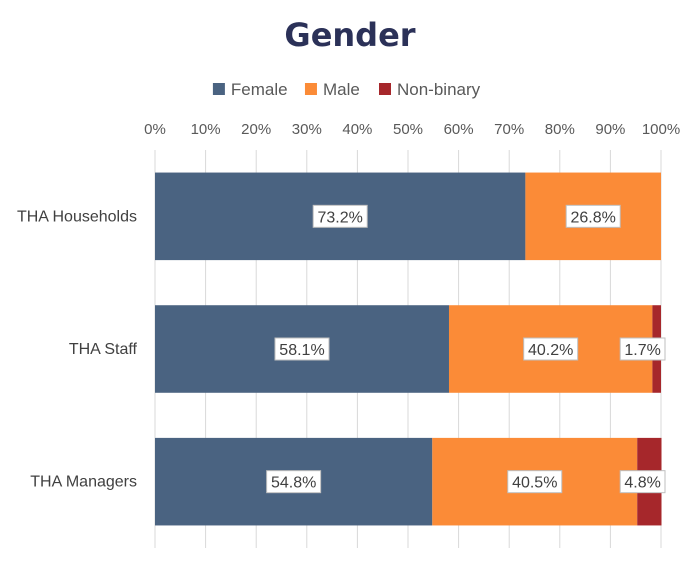 The image size is (700, 568). What do you see at coordinates (350, 35) in the screenshot?
I see `chart-title: Gender` at bounding box center [350, 35].